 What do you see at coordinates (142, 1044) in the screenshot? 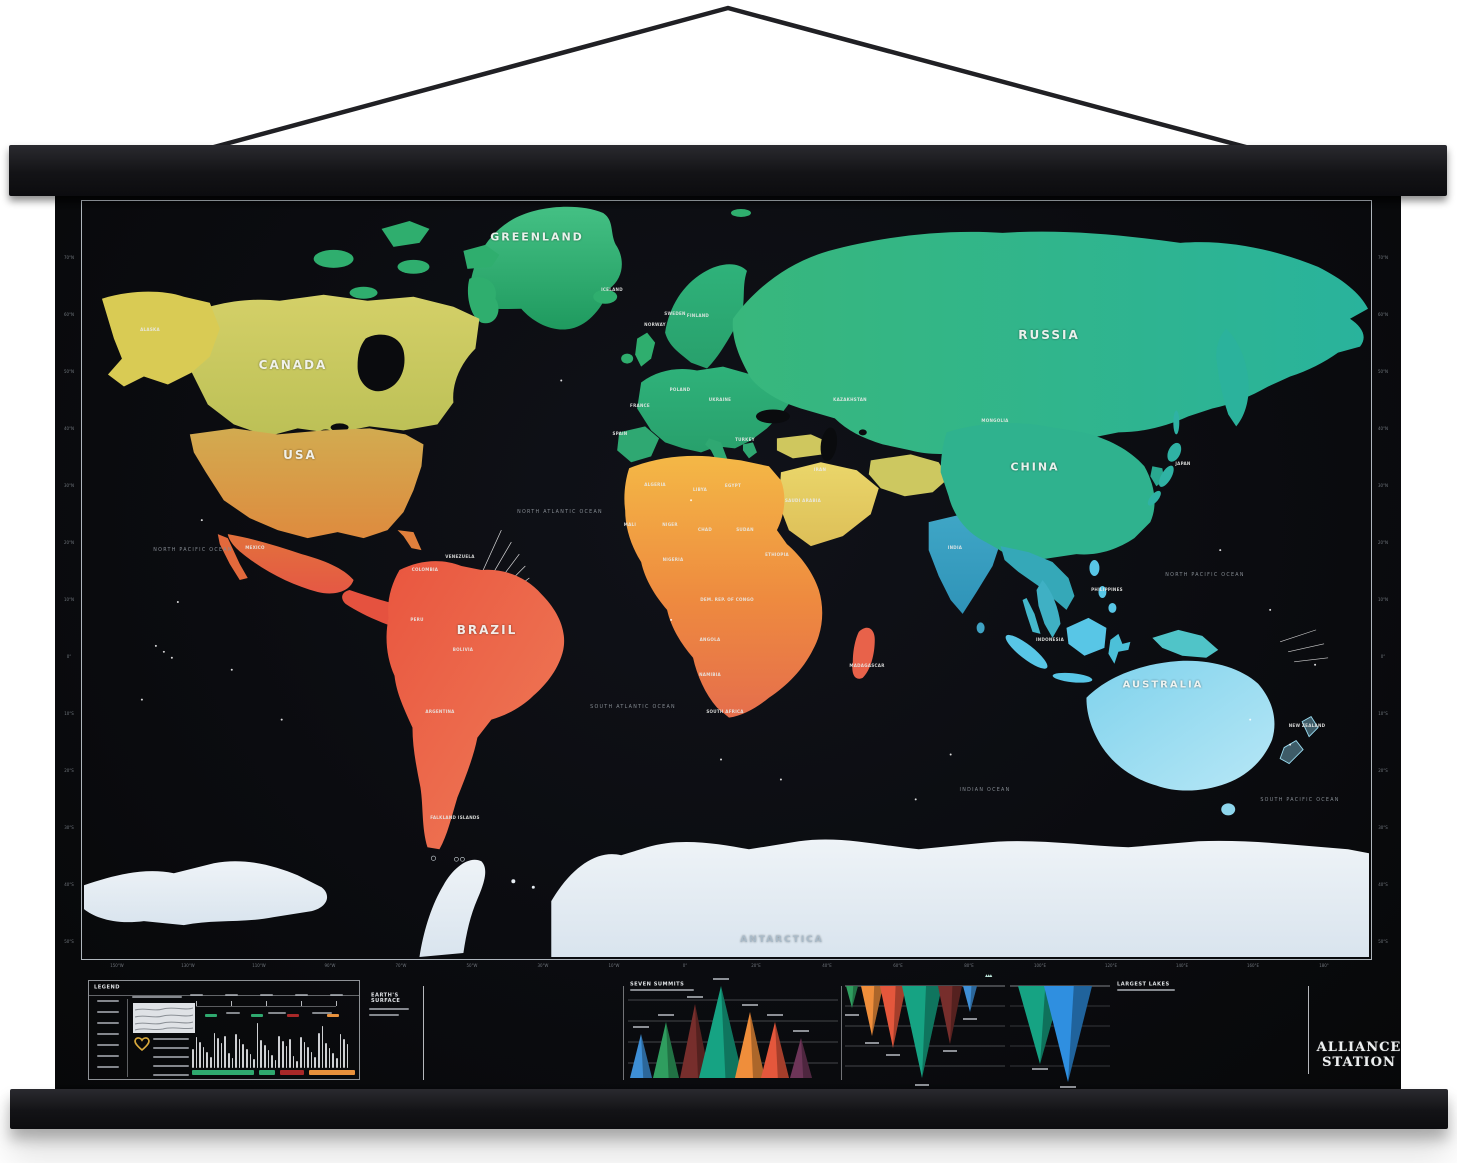
I see `heart-icon` at bounding box center [142, 1044].